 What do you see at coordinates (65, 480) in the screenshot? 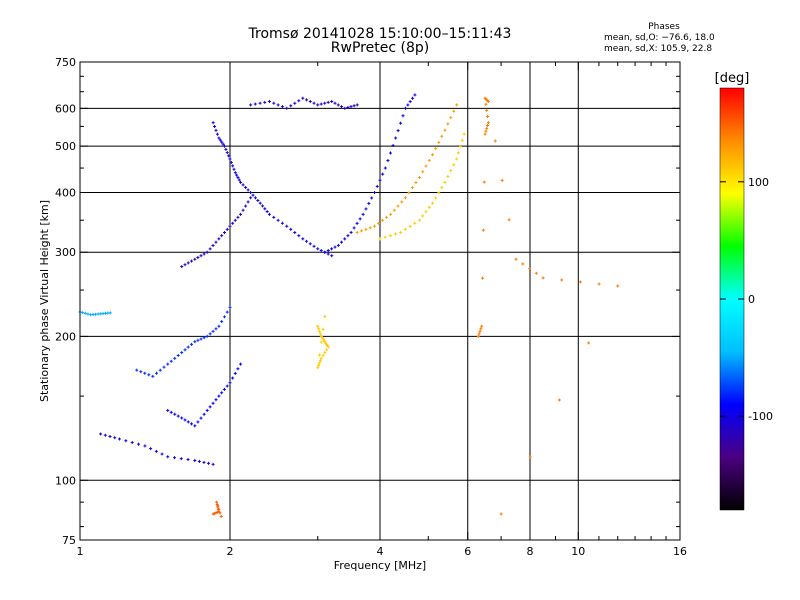
I see `y-tick-label: 100` at bounding box center [65, 480].